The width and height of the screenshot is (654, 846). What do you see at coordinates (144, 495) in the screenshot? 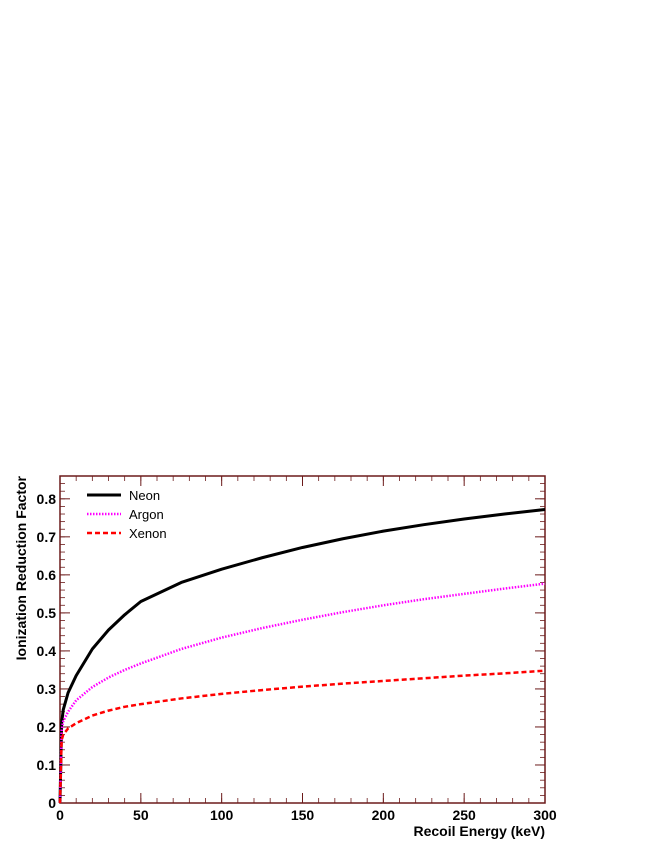
I see `legend-label-neon: Neon` at bounding box center [144, 495].